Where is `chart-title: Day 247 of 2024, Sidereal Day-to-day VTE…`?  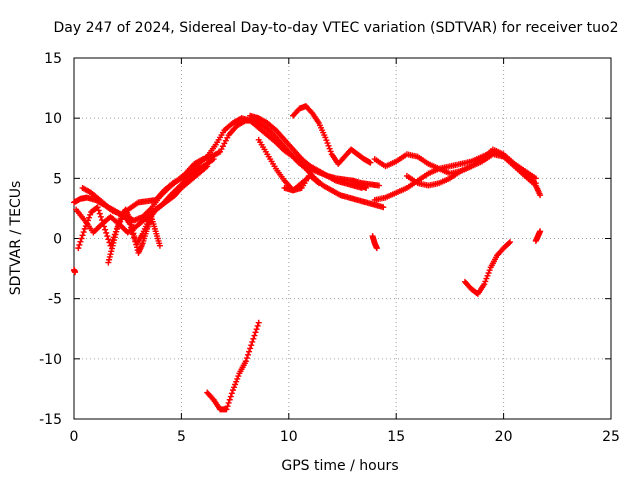 chart-title: Day 247 of 2024, Sidereal Day-to-day VTE… is located at coordinates (335, 28).